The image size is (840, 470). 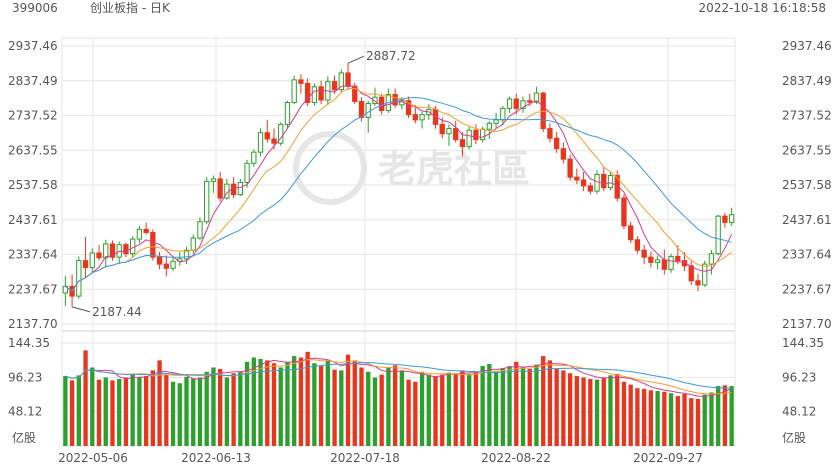 What do you see at coordinates (516, 458) in the screenshot?
I see `date-tick-label: 2022-08-22` at bounding box center [516, 458].